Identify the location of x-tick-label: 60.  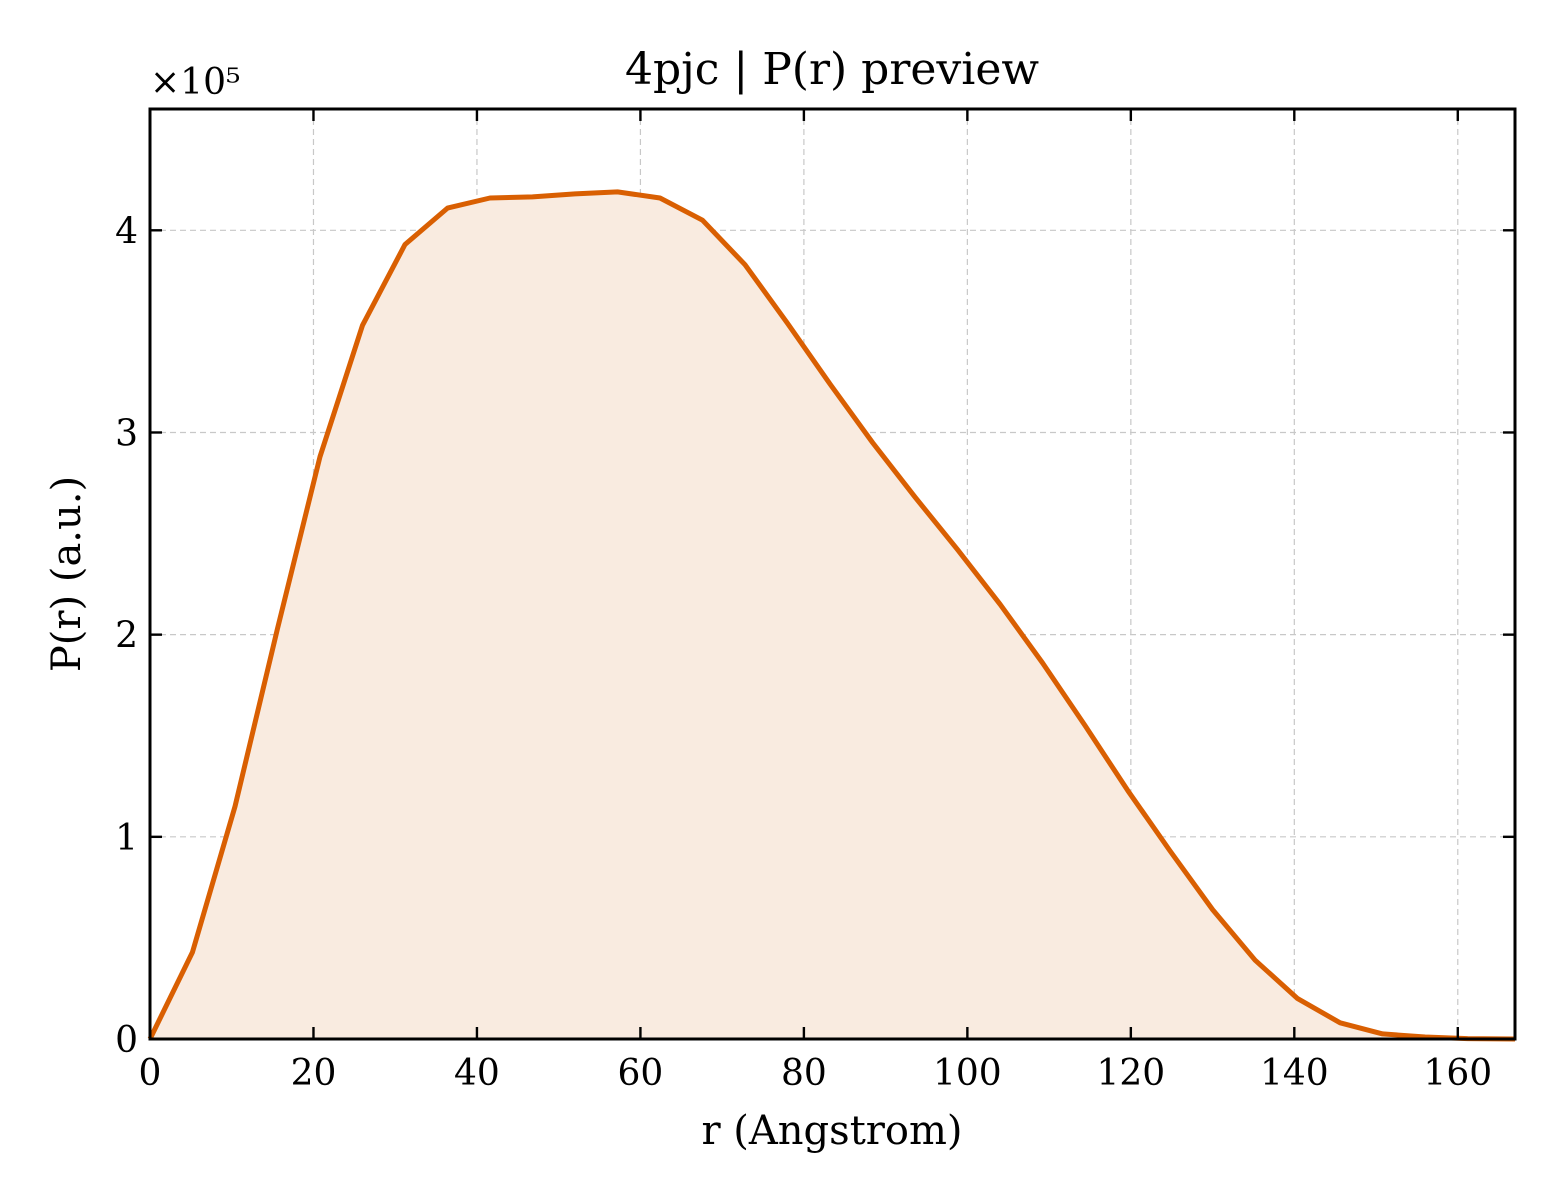
(641, 1073).